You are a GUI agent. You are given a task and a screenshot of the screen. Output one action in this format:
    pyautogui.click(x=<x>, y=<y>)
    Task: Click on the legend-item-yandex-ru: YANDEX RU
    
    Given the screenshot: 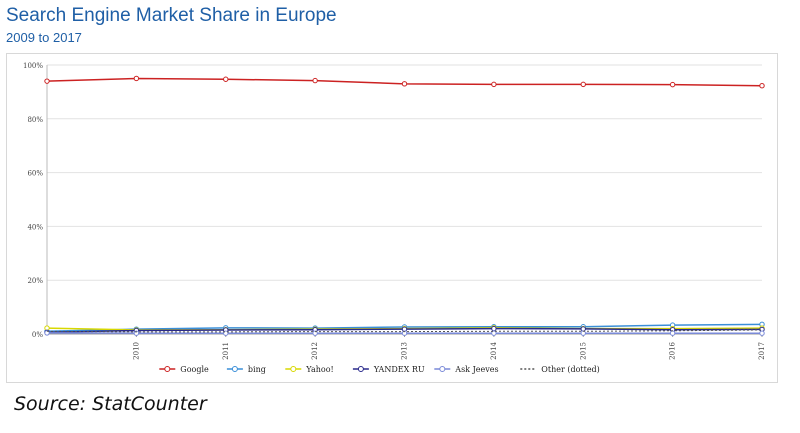 What is the action you would take?
    pyautogui.click(x=388, y=369)
    